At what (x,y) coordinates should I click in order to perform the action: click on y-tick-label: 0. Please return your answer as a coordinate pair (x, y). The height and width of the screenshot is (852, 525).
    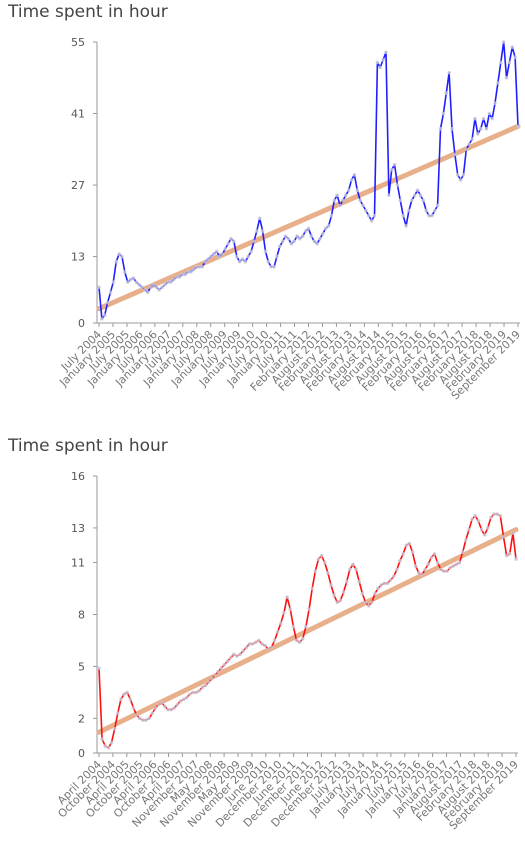
    Looking at the image, I should click on (81, 753).